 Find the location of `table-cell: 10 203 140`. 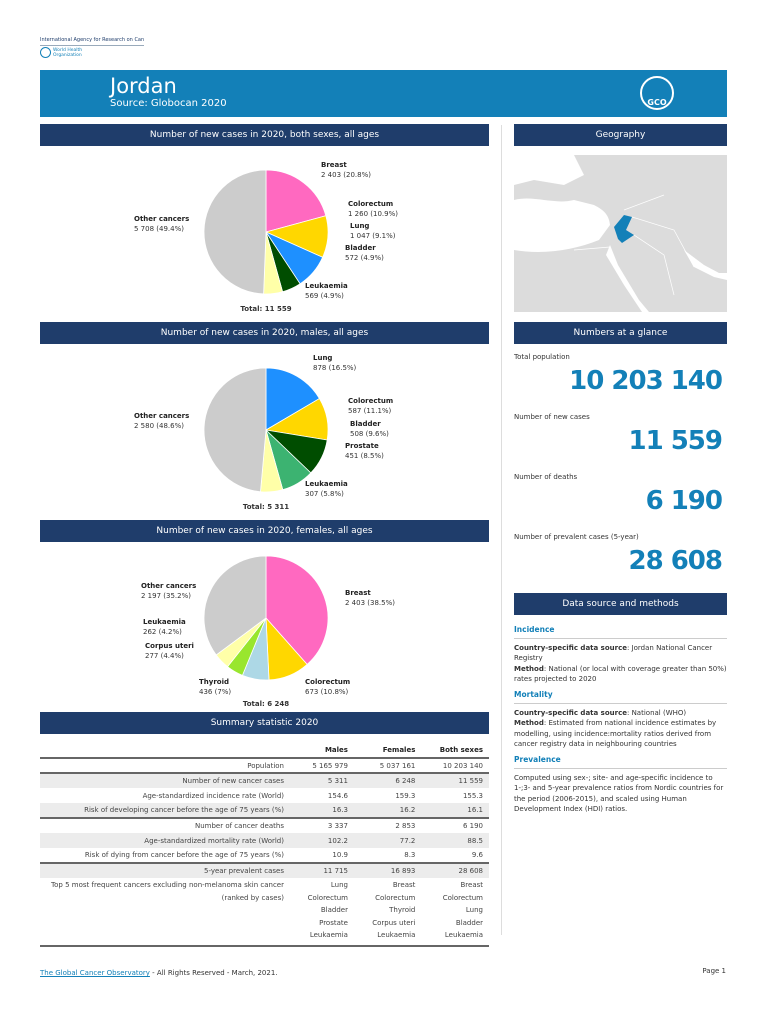

table-cell: 10 203 140 is located at coordinates (462, 765).